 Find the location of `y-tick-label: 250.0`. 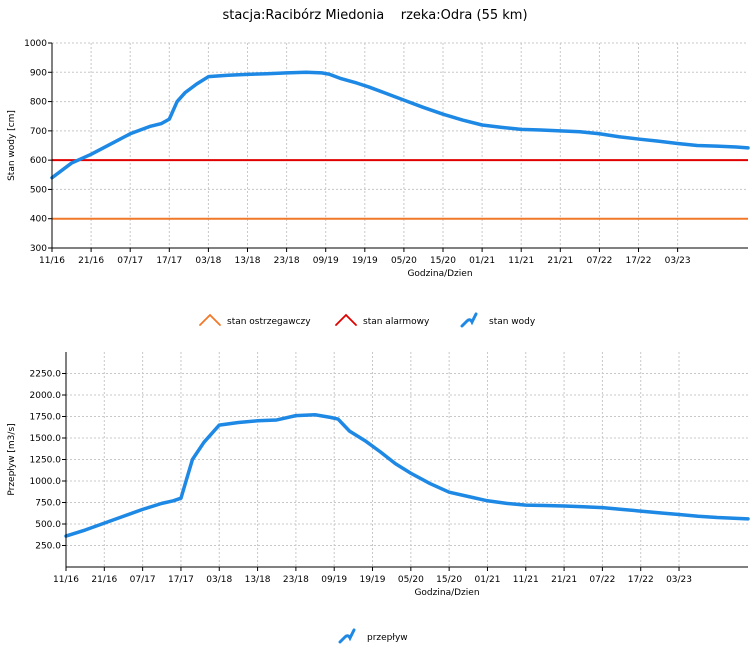

y-tick-label: 250.0 is located at coordinates (48, 547).